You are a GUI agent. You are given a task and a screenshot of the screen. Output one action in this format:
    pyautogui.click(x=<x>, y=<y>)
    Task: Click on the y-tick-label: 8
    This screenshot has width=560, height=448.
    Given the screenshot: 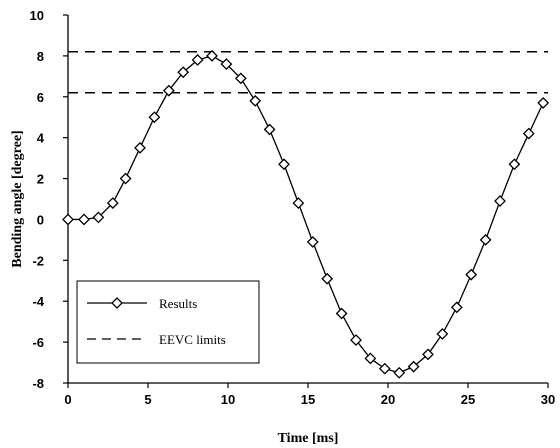 What is the action you would take?
    pyautogui.click(x=40, y=56)
    